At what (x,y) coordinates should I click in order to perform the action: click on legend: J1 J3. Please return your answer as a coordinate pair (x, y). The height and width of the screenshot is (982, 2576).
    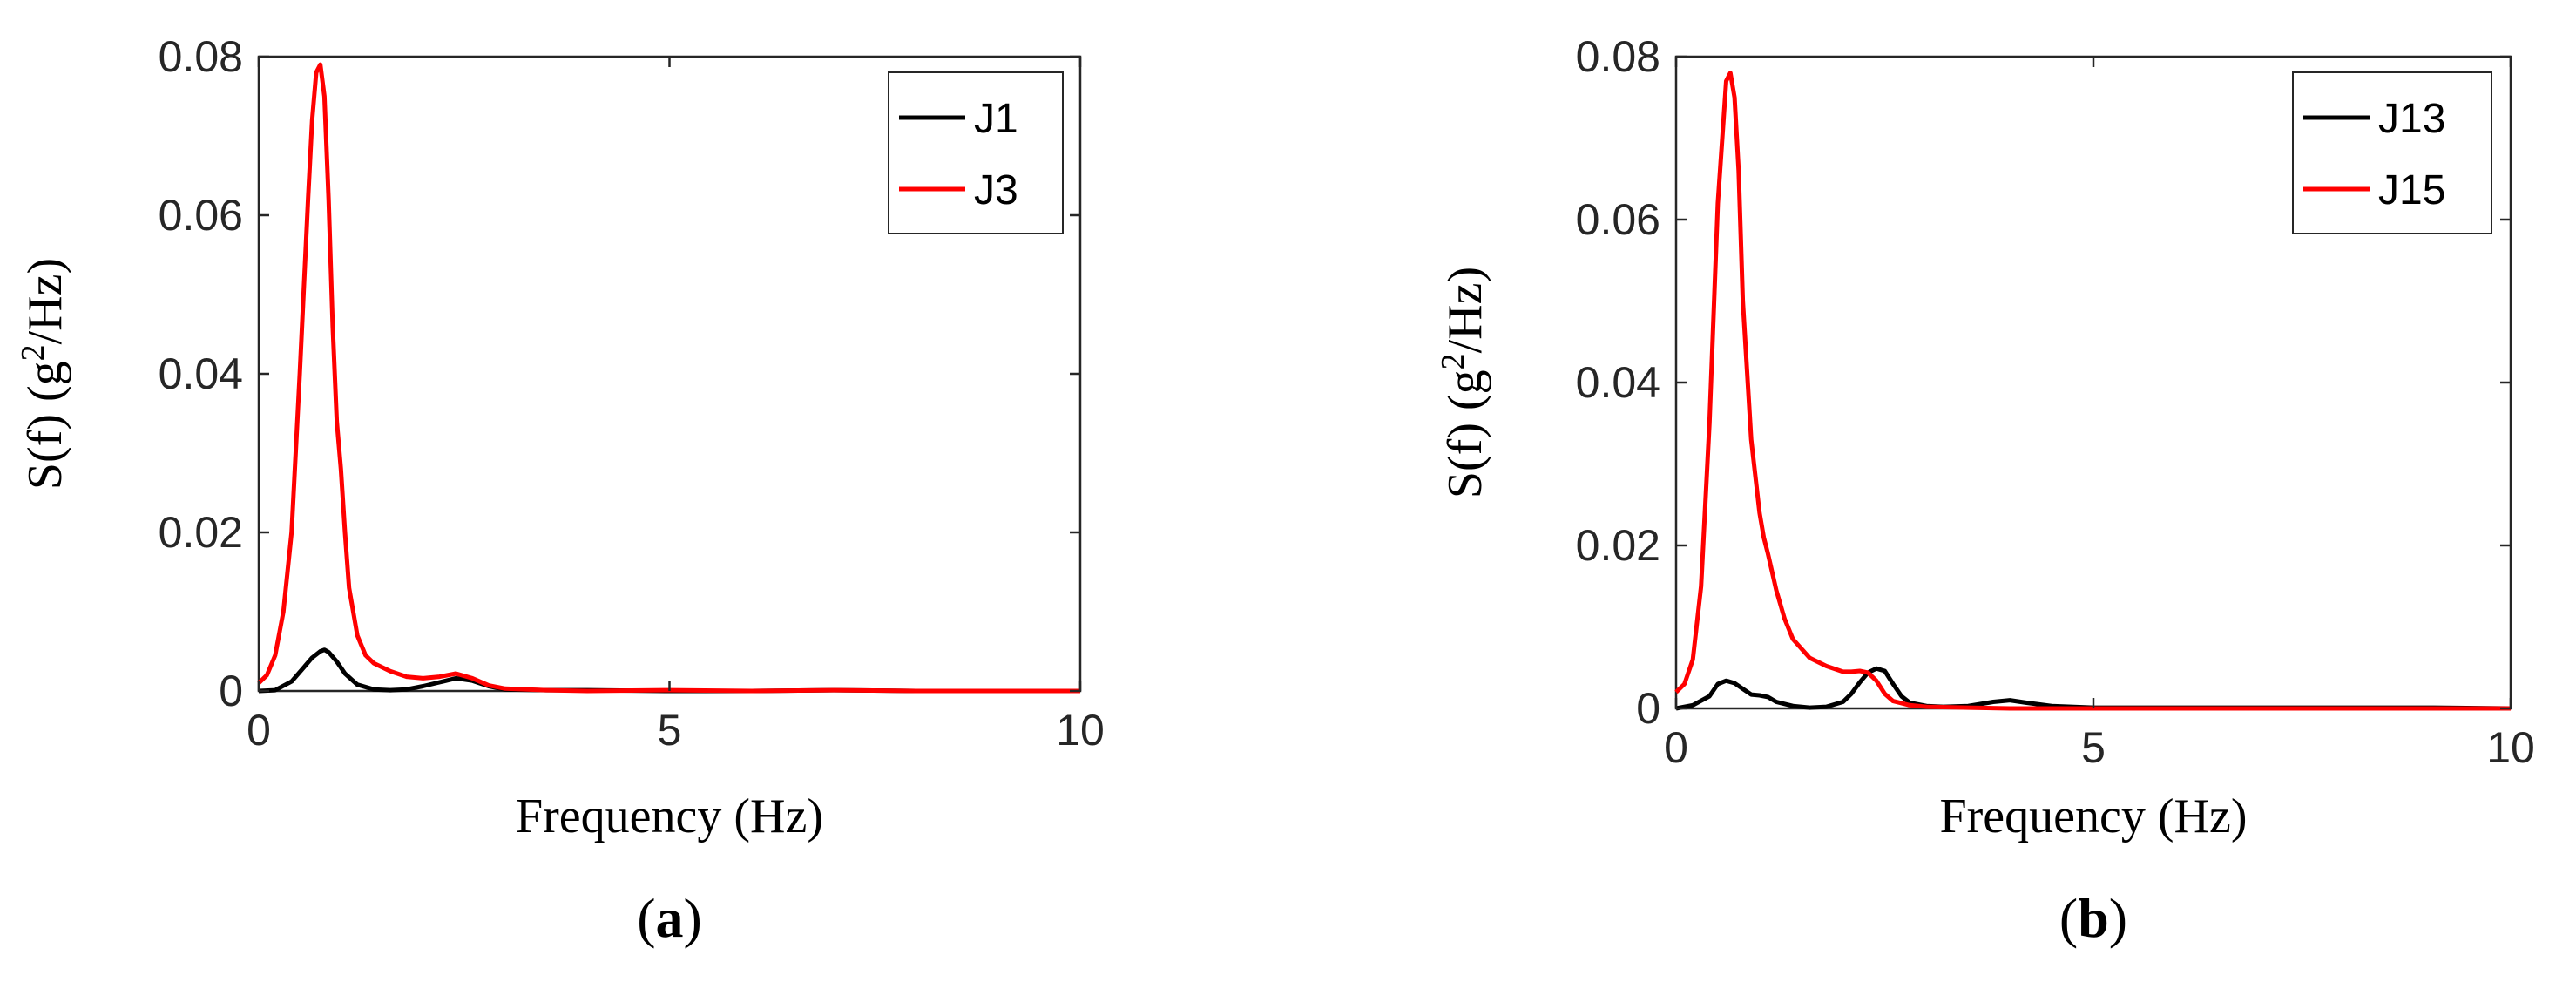
    Looking at the image, I should click on (976, 152).